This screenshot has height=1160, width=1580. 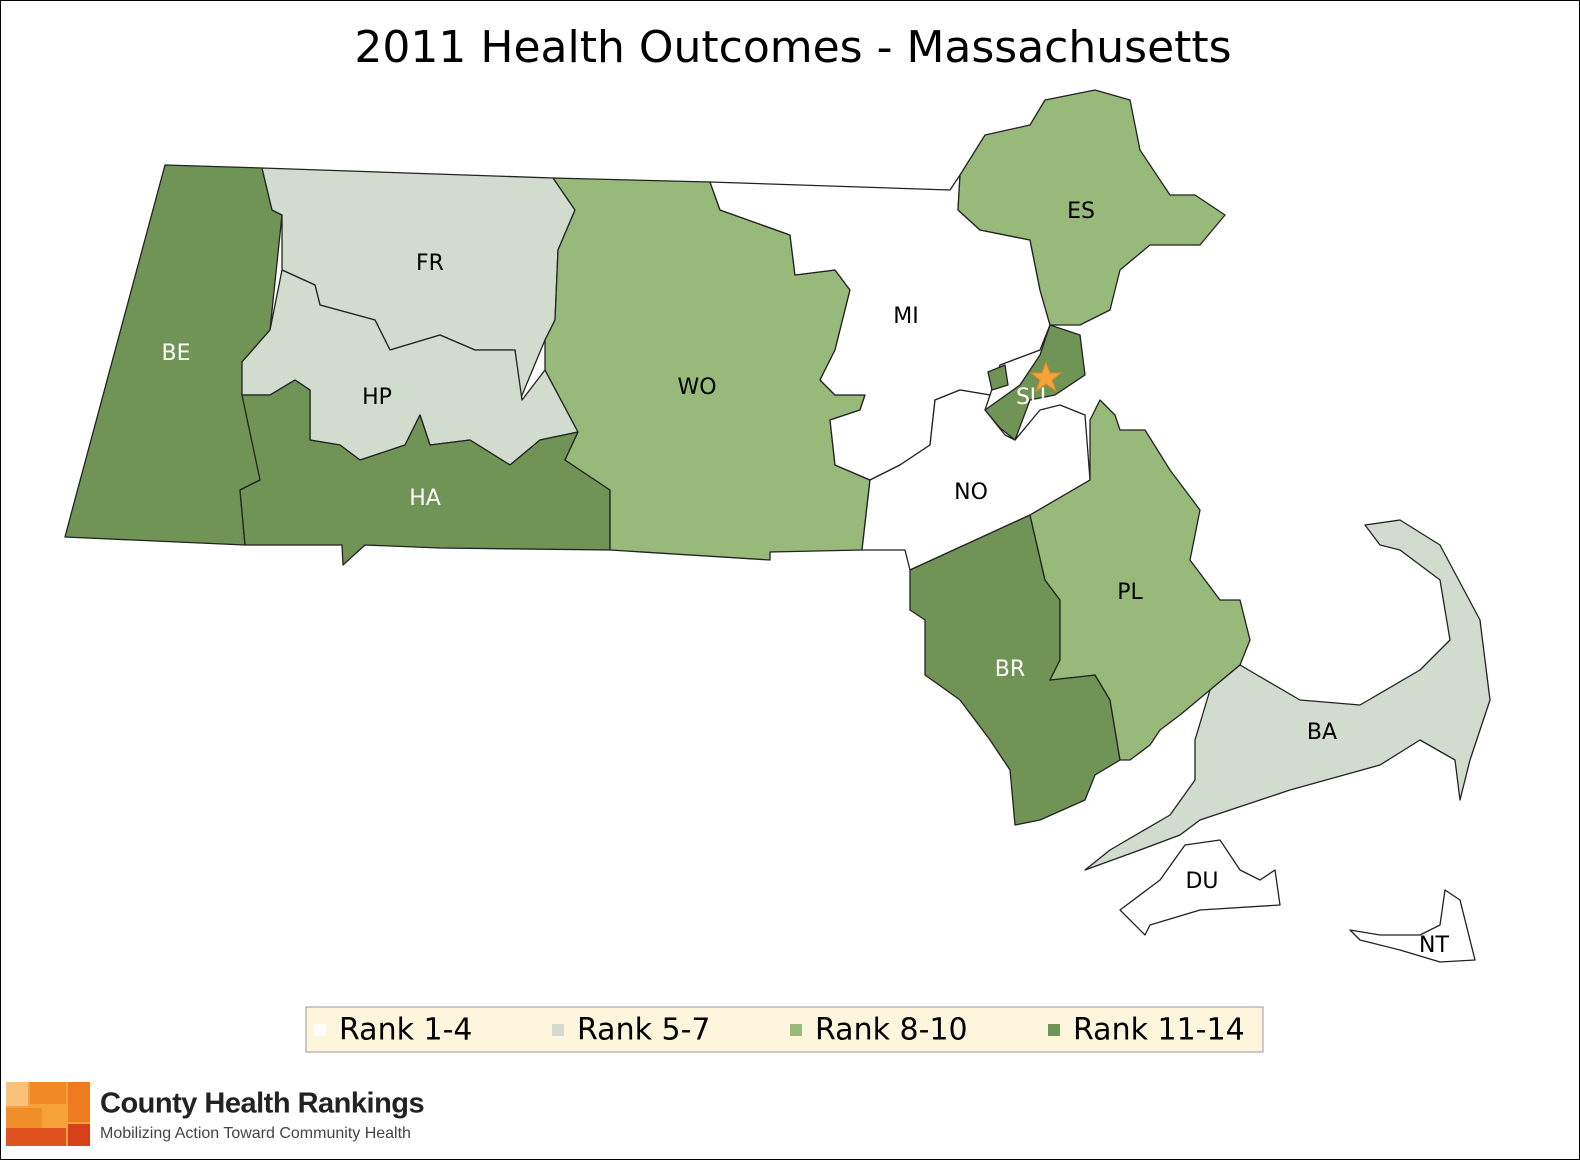 I want to click on county-label: BE, so click(x=176, y=353).